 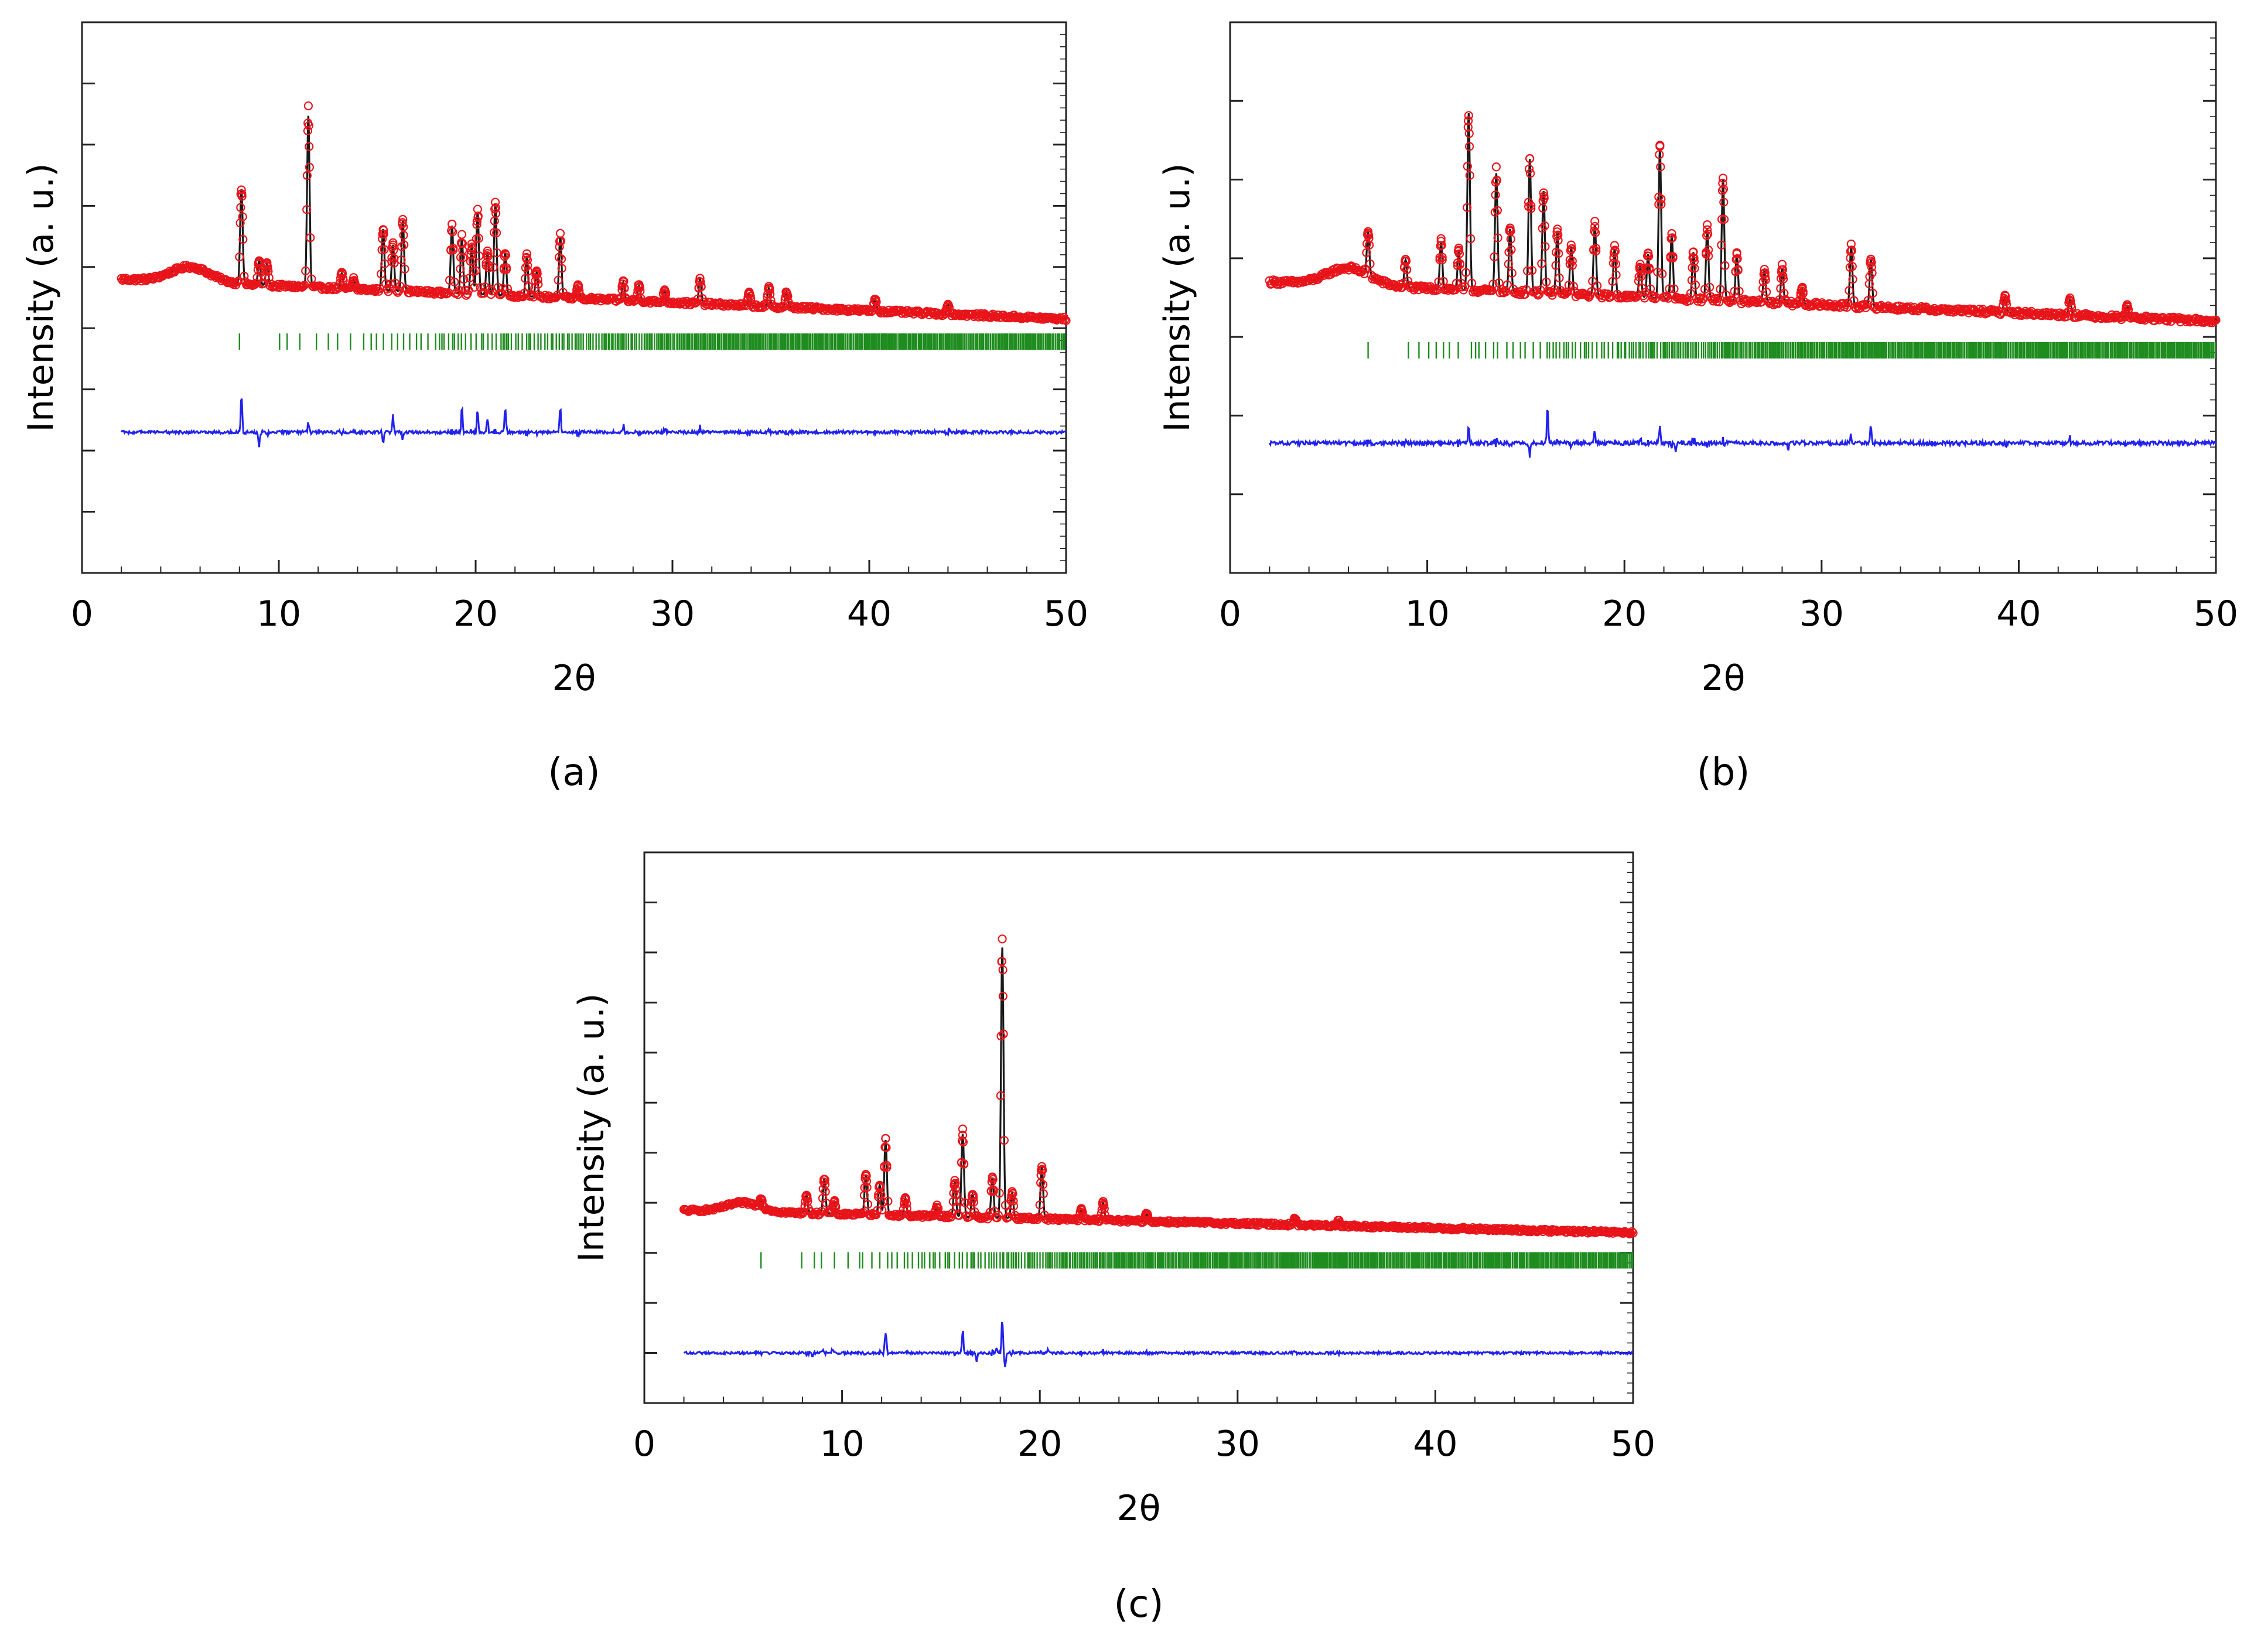 I want to click on panel-a-frame, so click(x=574, y=297).